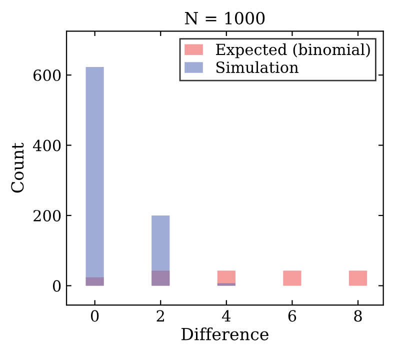  Describe the element at coordinates (94, 316) in the screenshot. I see `x-tick-label: 0` at that location.